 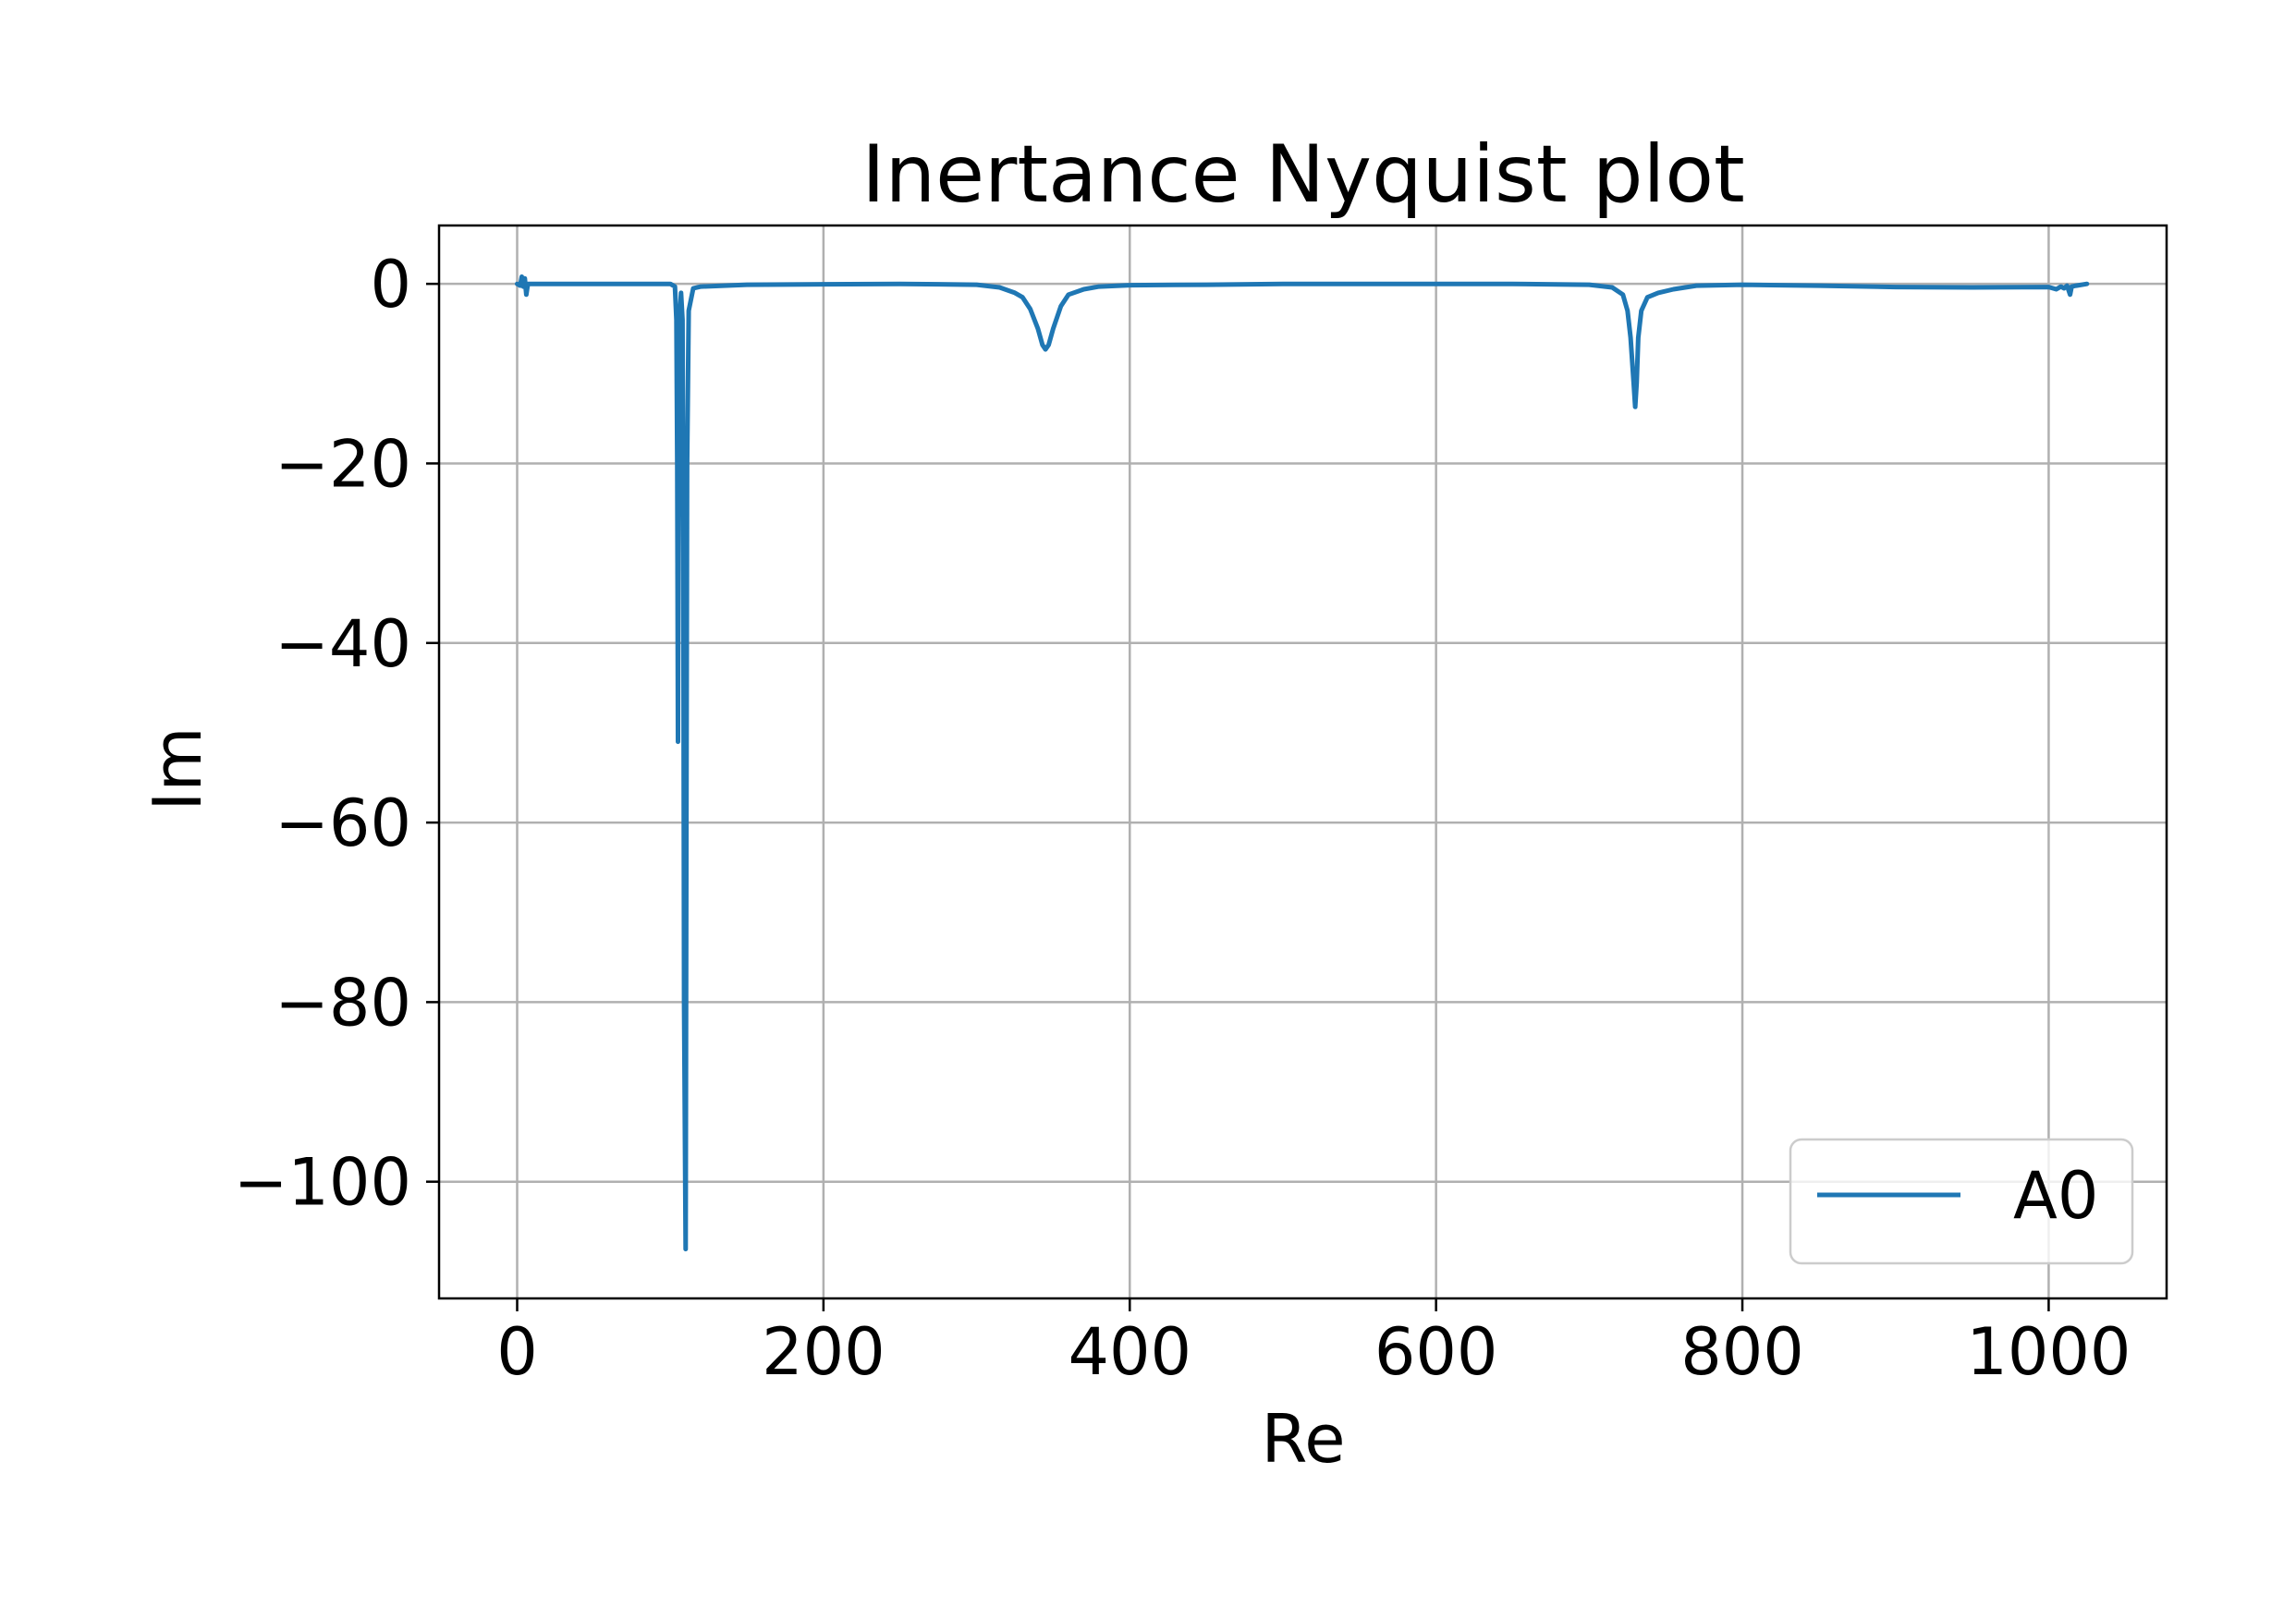 I want to click on y-tick-label: −80, so click(x=343, y=1003).